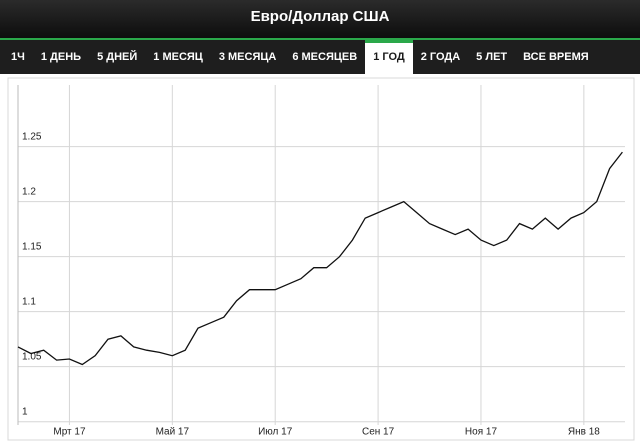  What do you see at coordinates (481, 432) in the screenshot?
I see `x-tick-label: Ноя 17` at bounding box center [481, 432].